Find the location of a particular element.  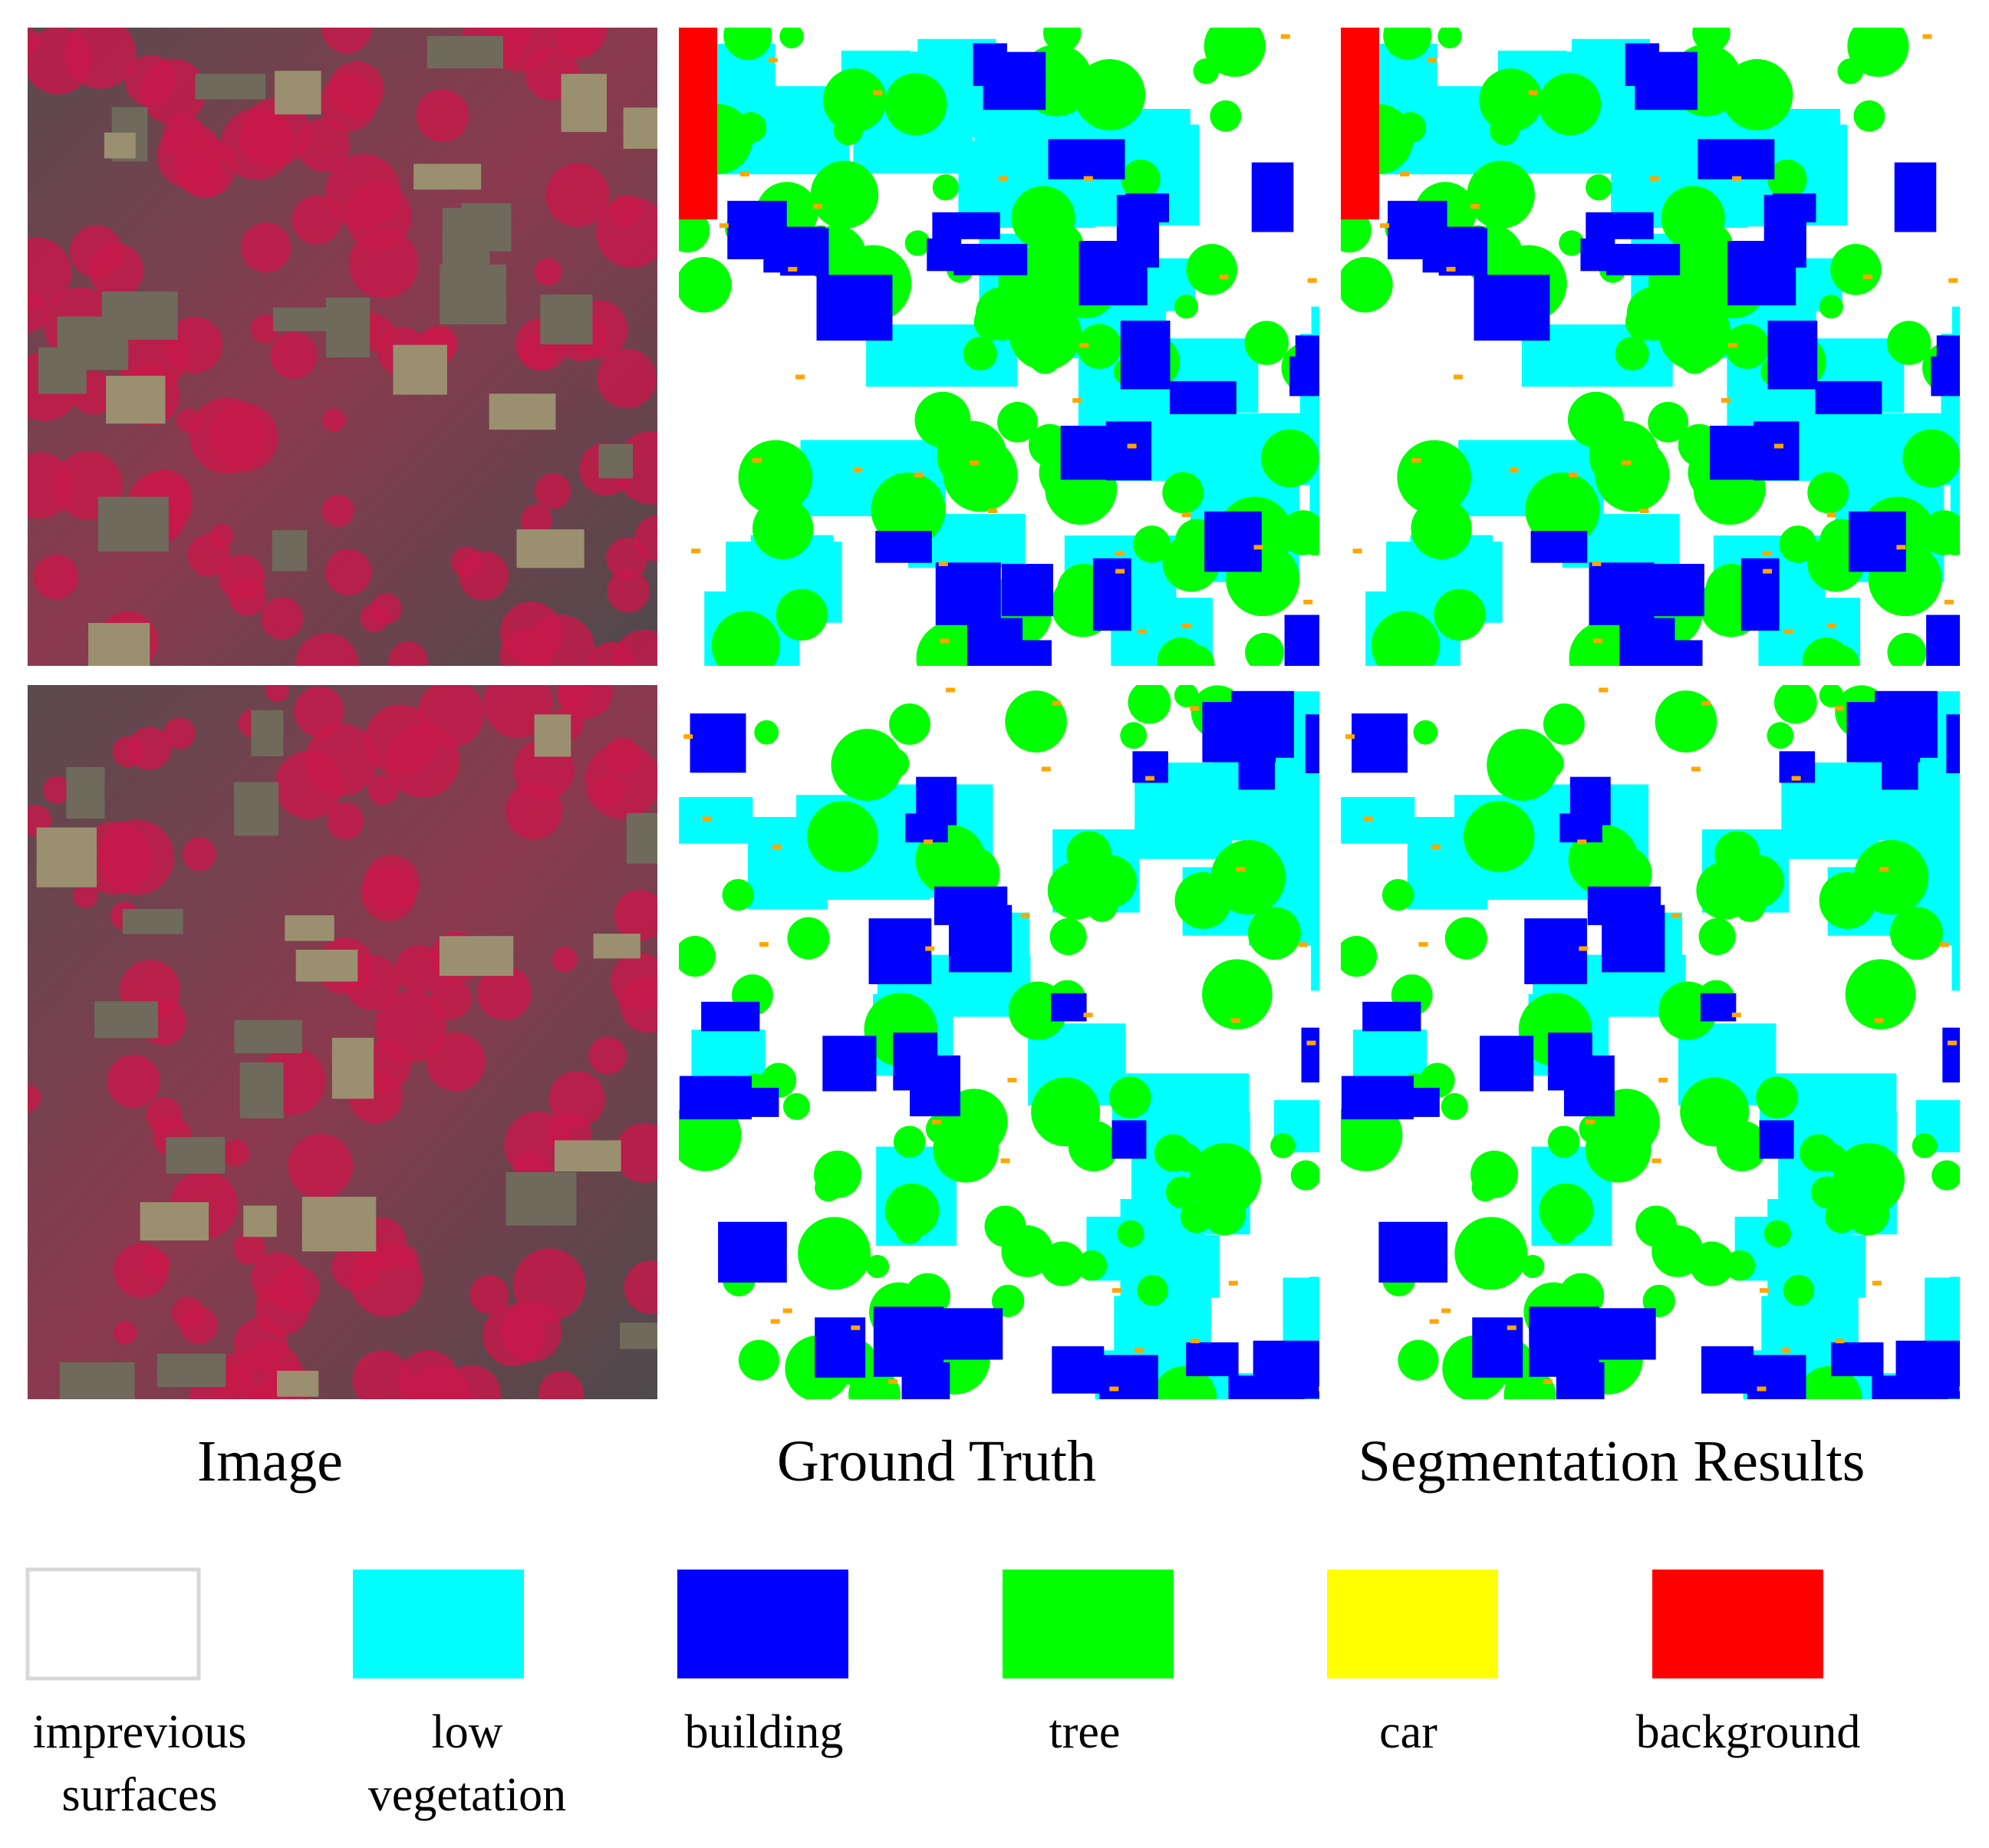

labels: Image Ground Truth Segmentation Results is located at coordinates (1031, 1461).